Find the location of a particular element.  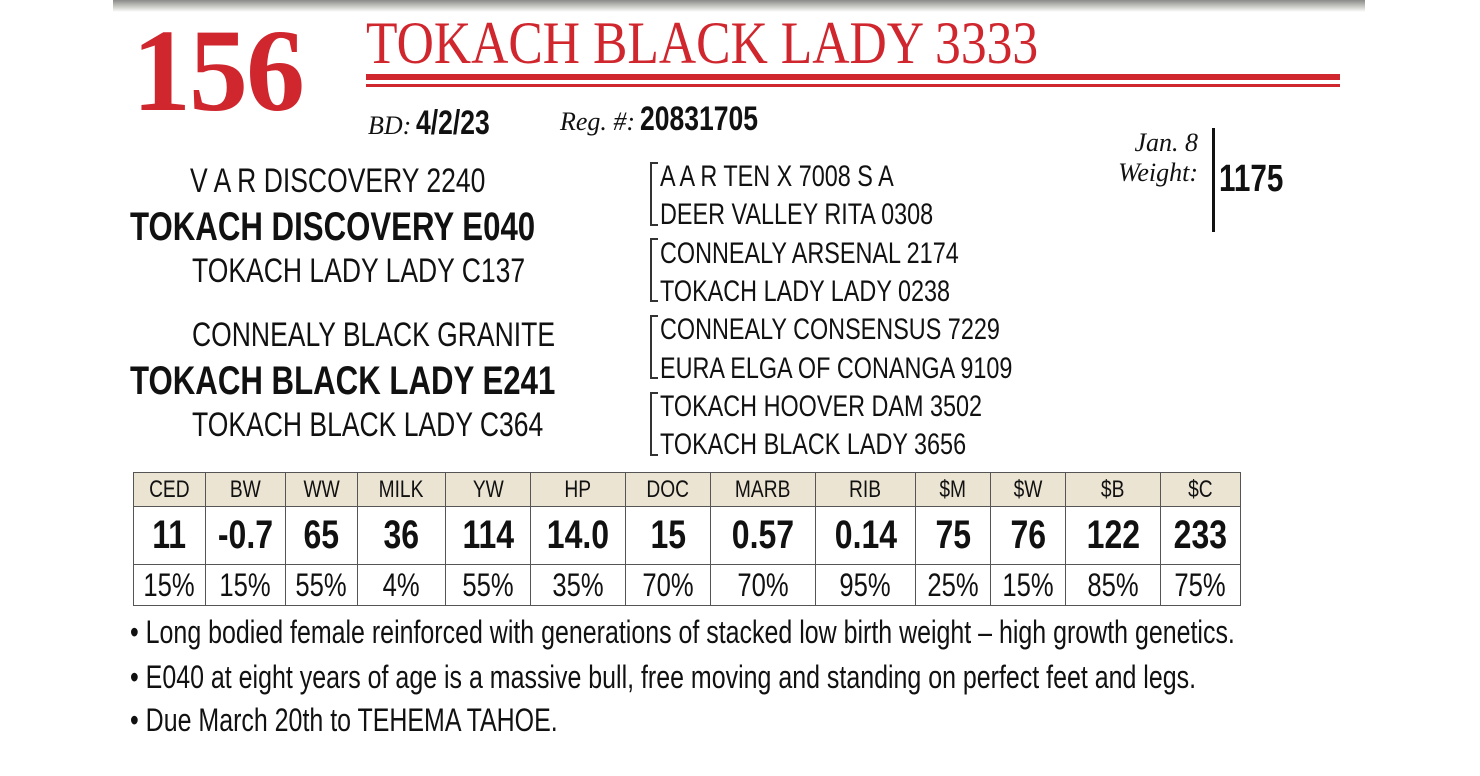

epd-percentile-cell: 4% is located at coordinates (401, 585).